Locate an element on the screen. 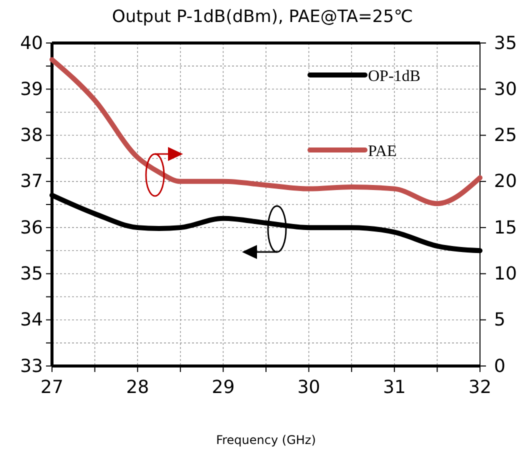  y2-tick-label: 20 is located at coordinates (505, 181).